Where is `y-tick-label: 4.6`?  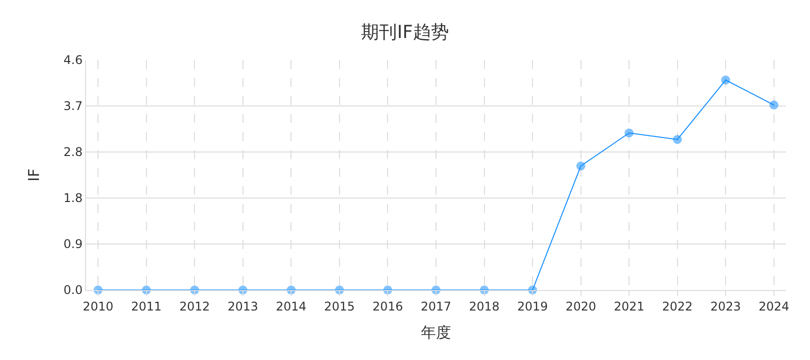
y-tick-label: 4.6 is located at coordinates (73, 60).